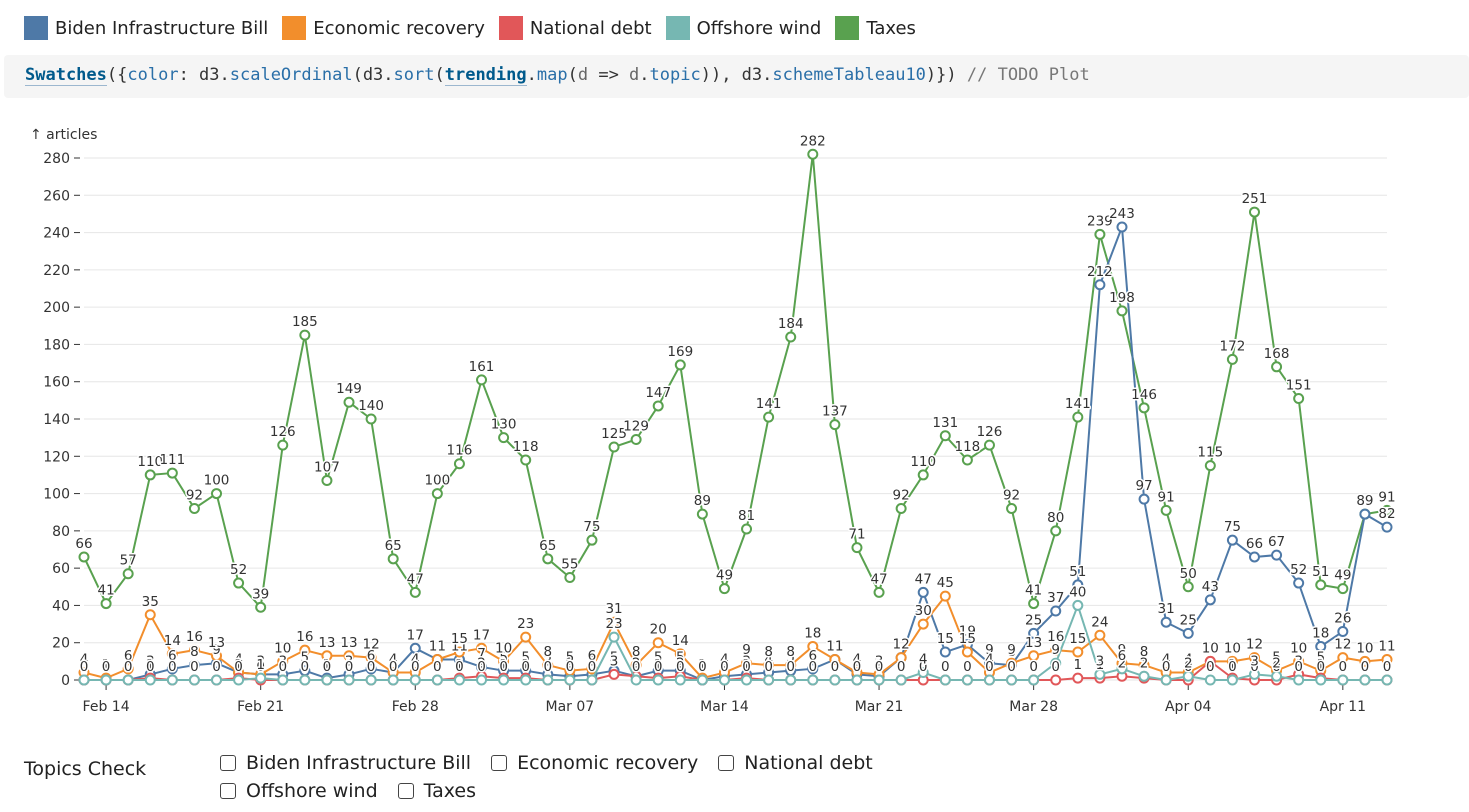  I want to click on data-label: 2, so click(879, 663).